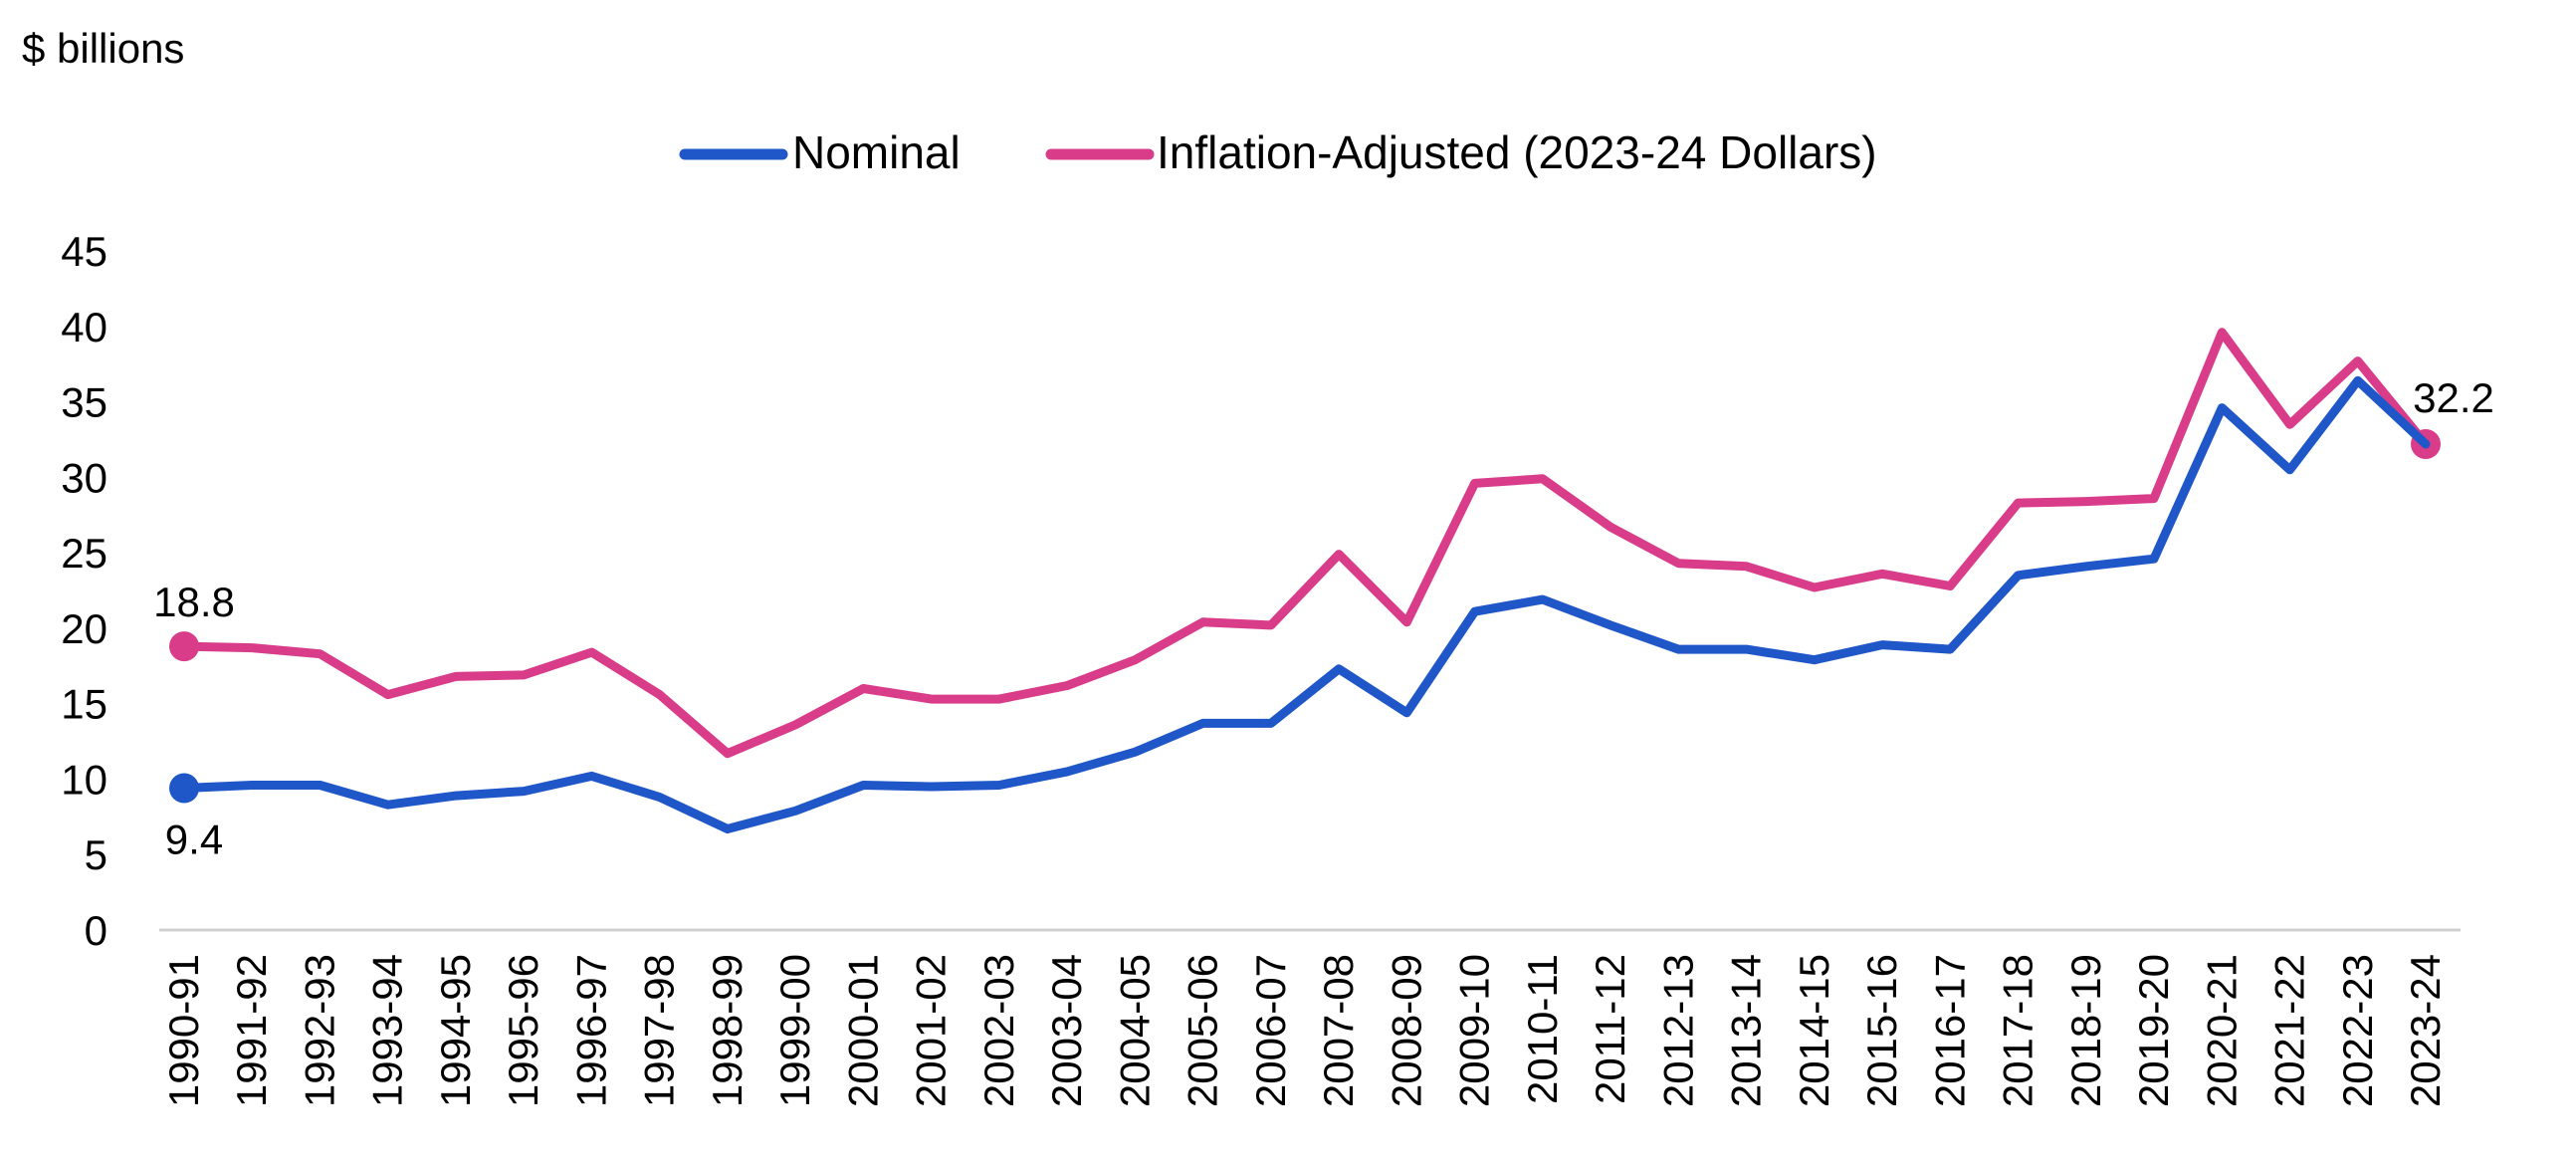  What do you see at coordinates (2018, 1030) in the screenshot?
I see `x-tick-label: 2017-18` at bounding box center [2018, 1030].